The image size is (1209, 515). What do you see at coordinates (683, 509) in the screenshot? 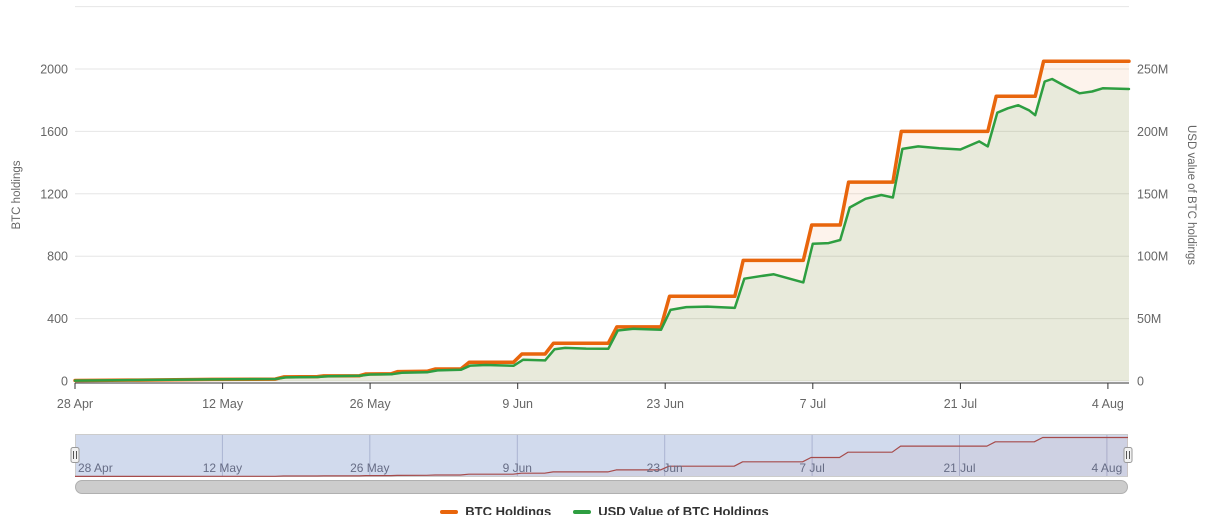
I see `legend-label-usd-value: USD Value of BTC Holdings` at bounding box center [683, 509].